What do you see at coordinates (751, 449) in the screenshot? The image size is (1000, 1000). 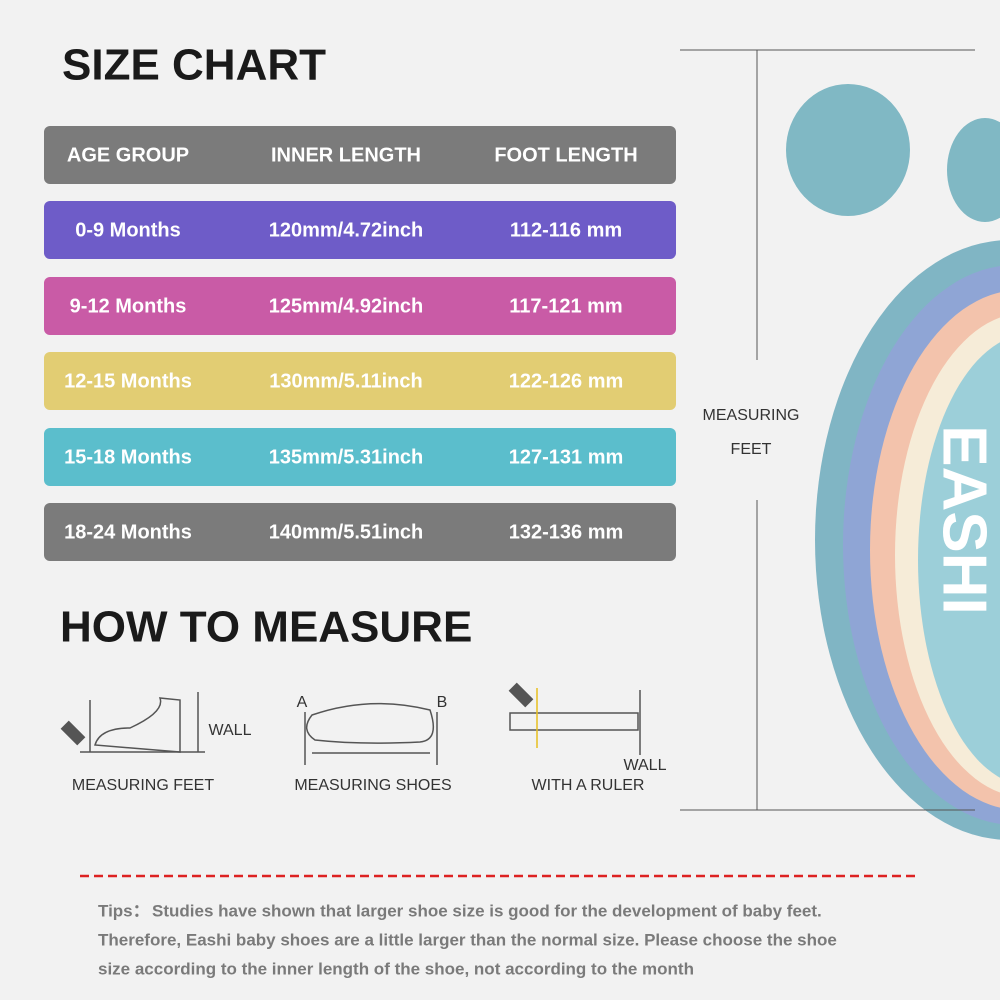 I see `side-label: FEET` at bounding box center [751, 449].